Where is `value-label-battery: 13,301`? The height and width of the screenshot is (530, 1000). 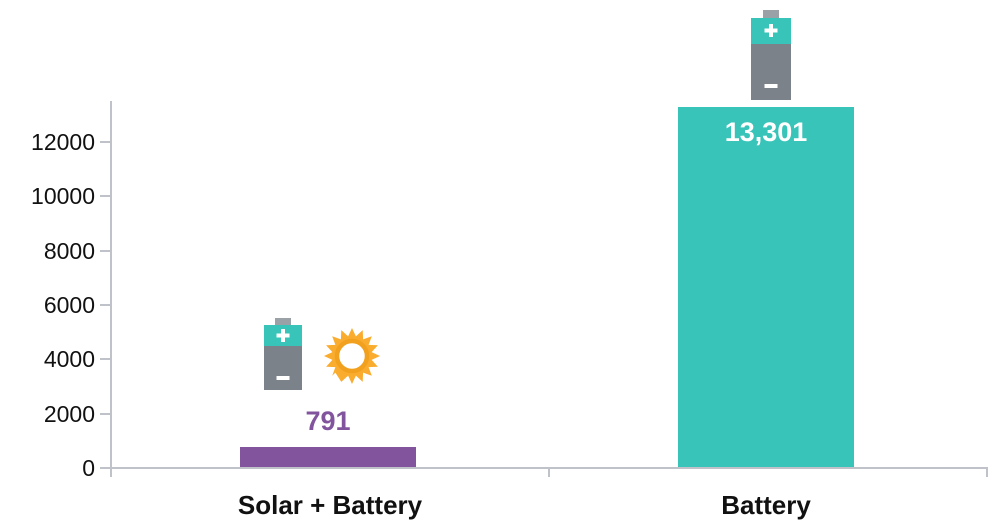
value-label-battery: 13,301 is located at coordinates (766, 131).